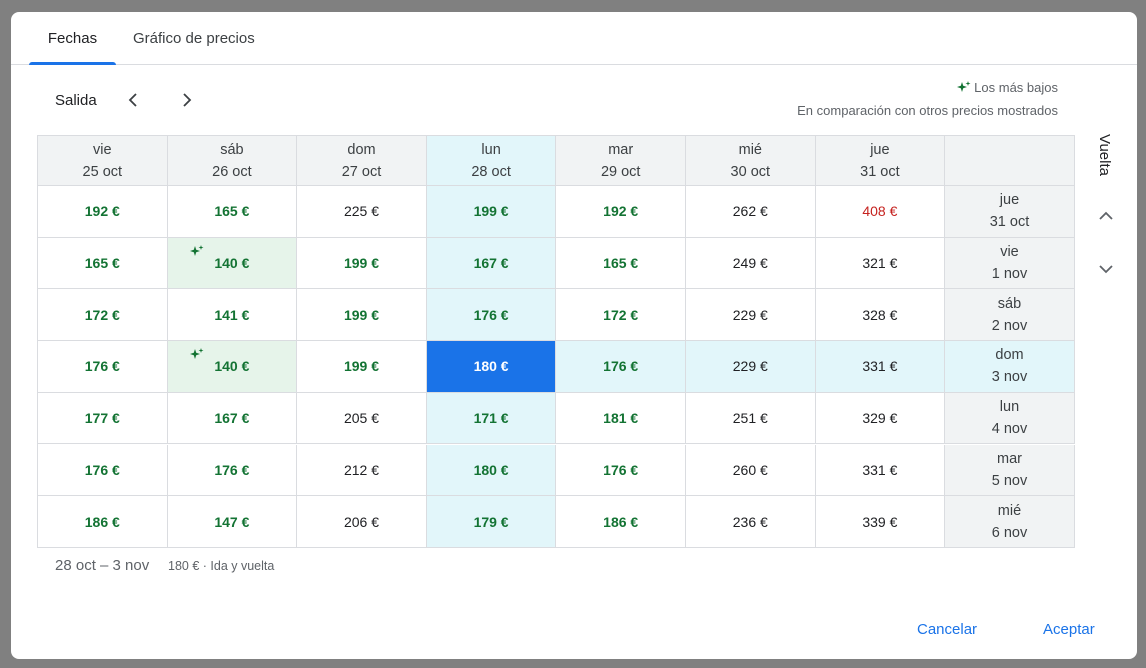  I want to click on scroll-down-button, so click(1106, 269).